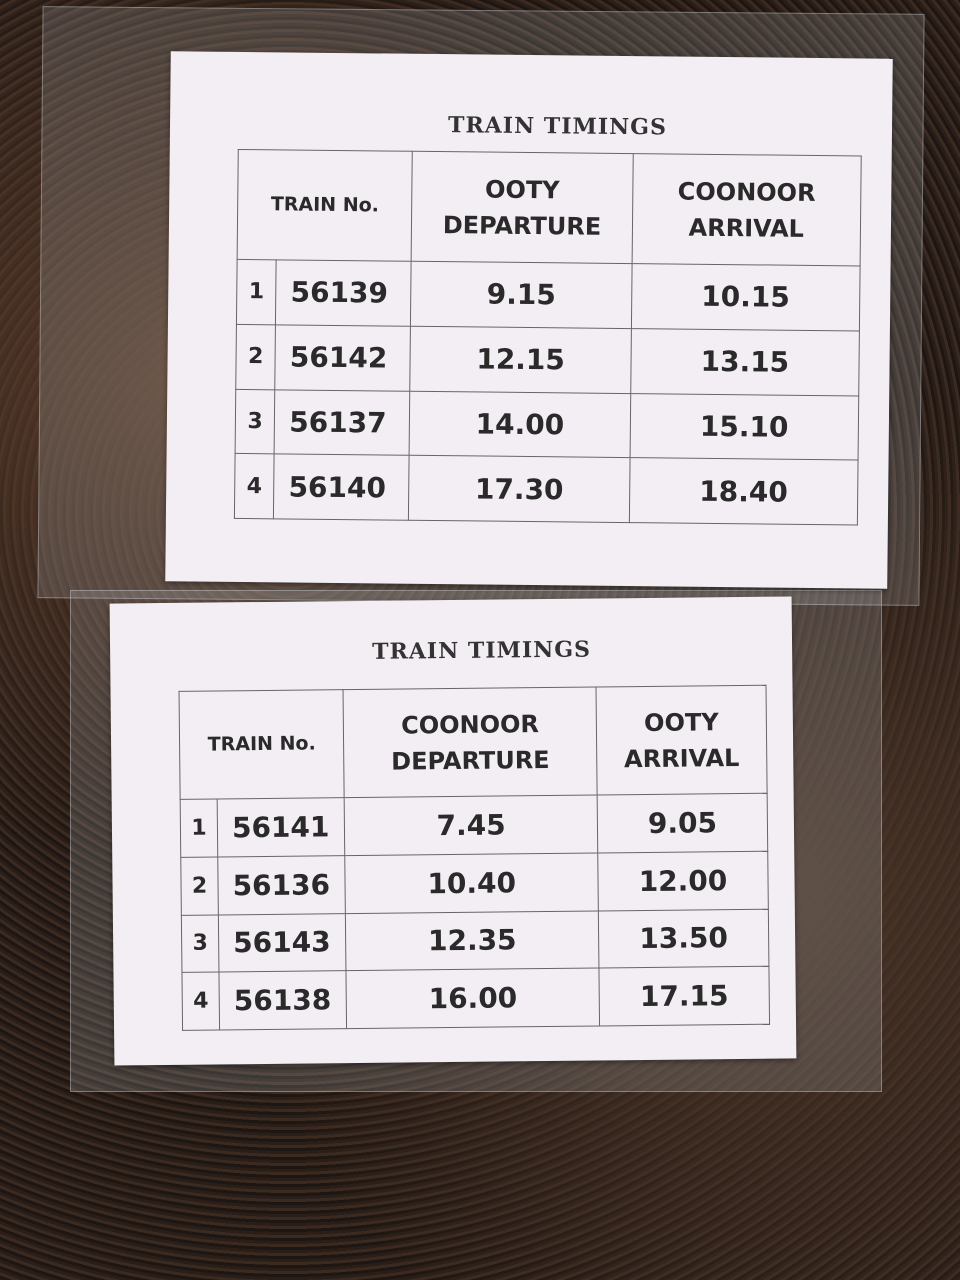  I want to click on table-row: 1 56139 9.15 10.15, so click(548, 295).